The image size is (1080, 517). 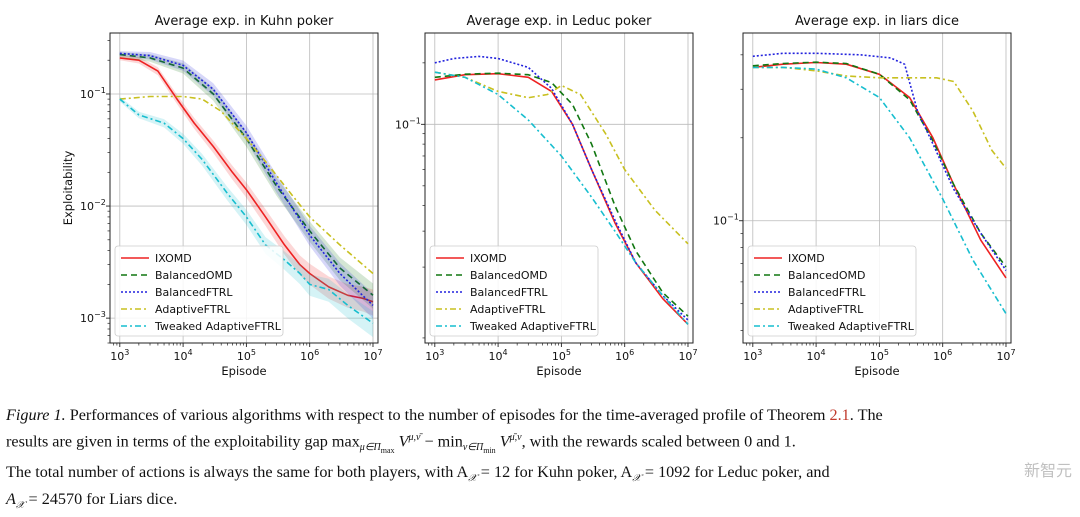 I want to click on watermark: 新智元, so click(x=1047, y=470).